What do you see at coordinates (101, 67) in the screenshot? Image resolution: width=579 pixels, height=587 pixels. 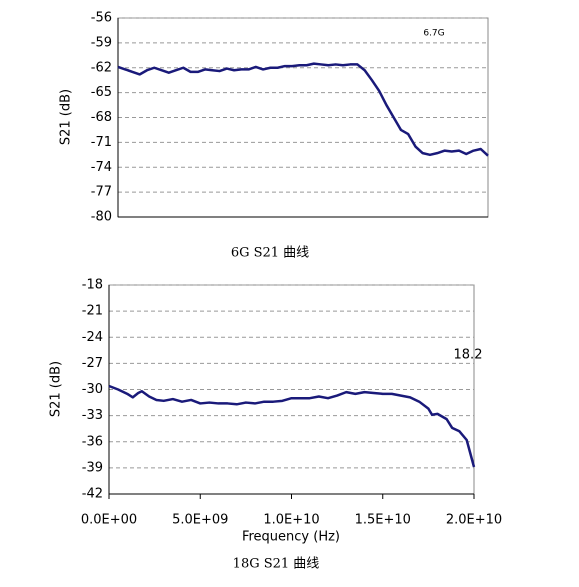 I see `y-tick-label: -62` at bounding box center [101, 67].